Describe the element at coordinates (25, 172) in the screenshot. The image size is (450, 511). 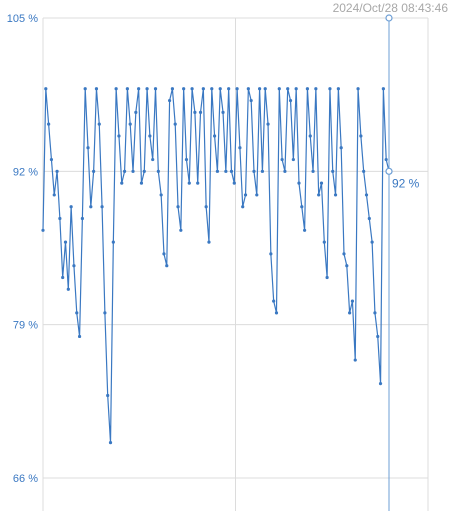
I see `y-tick-label: 92 %` at that location.